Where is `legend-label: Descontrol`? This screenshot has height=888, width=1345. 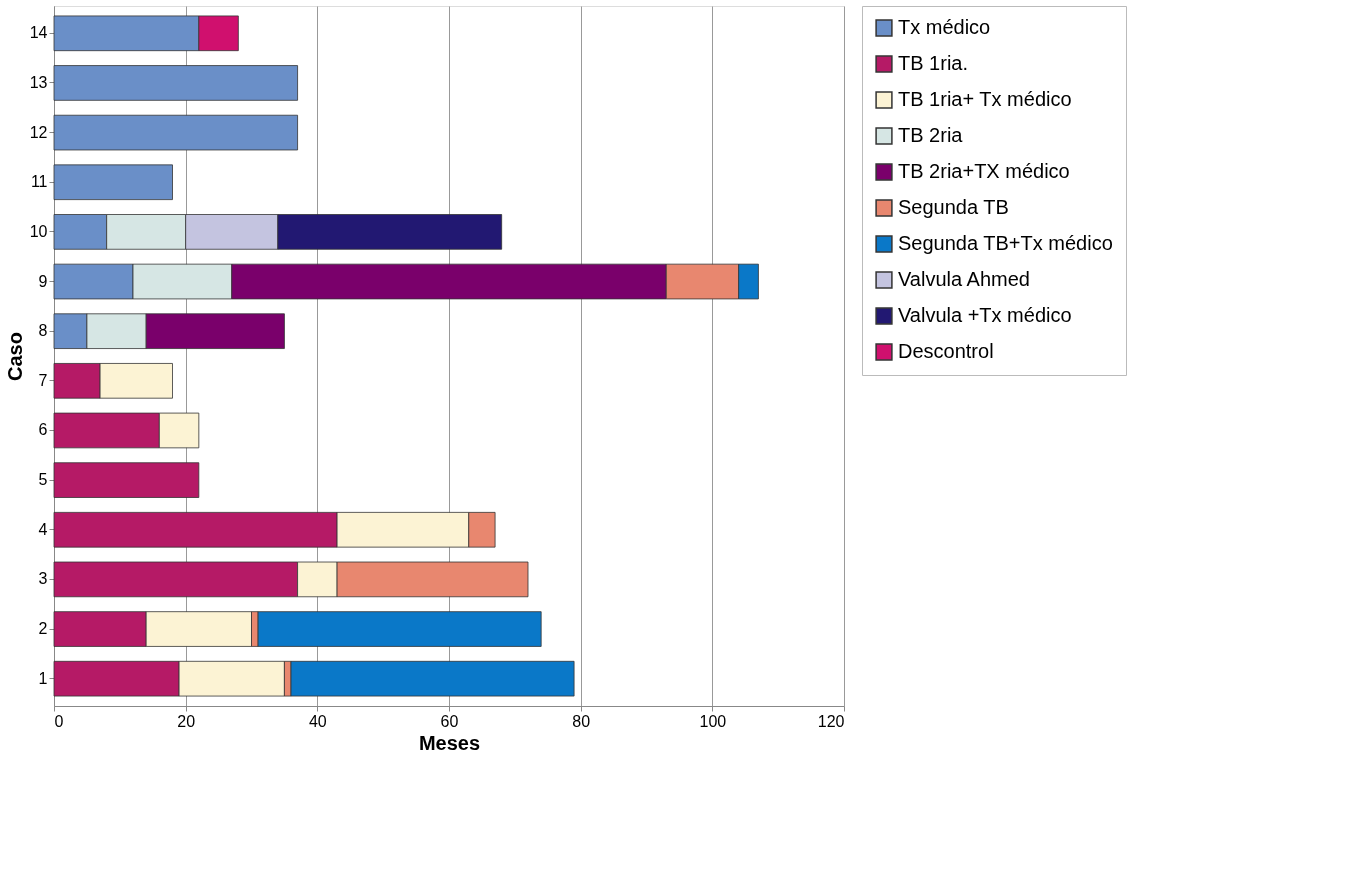 legend-label: Descontrol is located at coordinates (946, 351).